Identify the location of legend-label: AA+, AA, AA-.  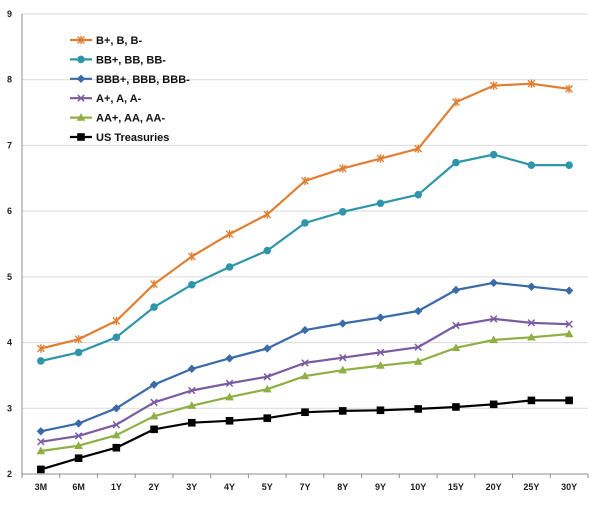
(130, 119).